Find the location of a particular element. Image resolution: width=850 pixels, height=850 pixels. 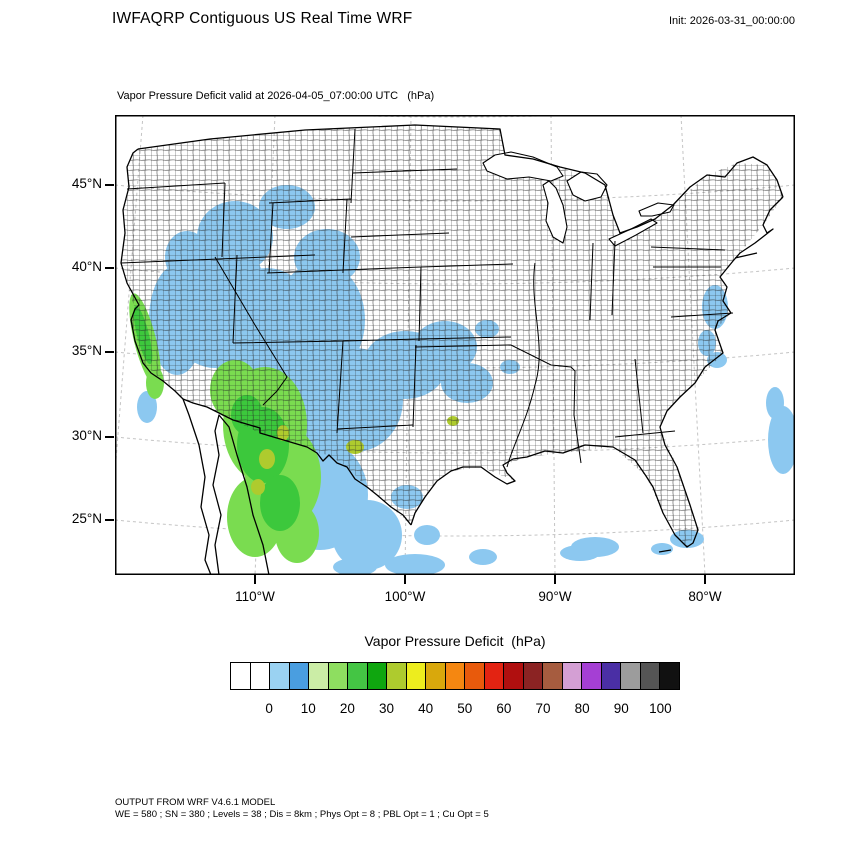

page-title: IWFAQRP Contiguous US Real Time WRF is located at coordinates (262, 18).